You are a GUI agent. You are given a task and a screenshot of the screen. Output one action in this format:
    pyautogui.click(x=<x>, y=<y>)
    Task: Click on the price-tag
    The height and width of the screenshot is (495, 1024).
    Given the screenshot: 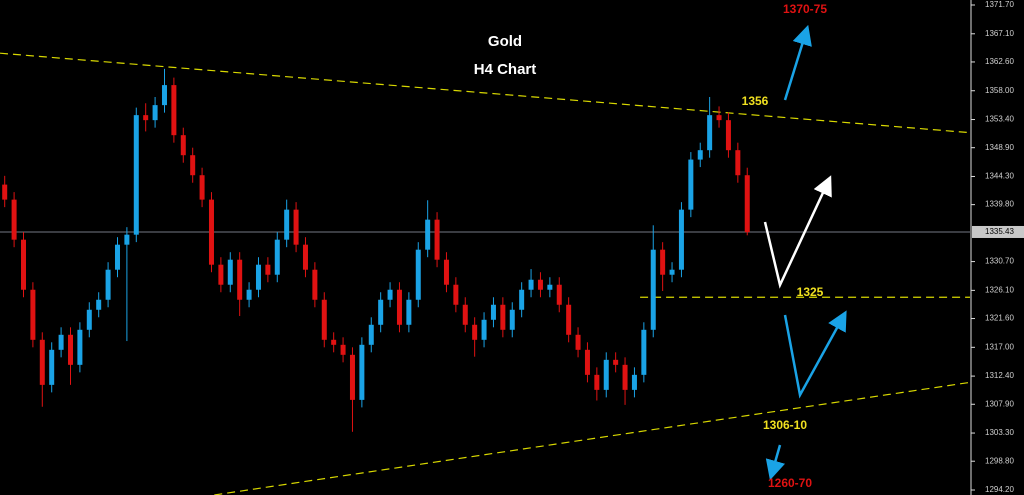 What is the action you would take?
    pyautogui.click(x=998, y=231)
    